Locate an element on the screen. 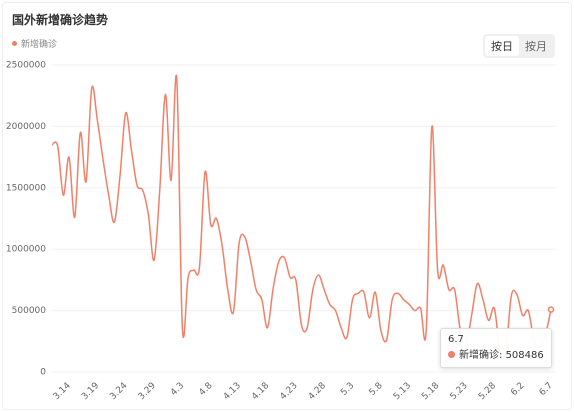  y-tick-label: 0 is located at coordinates (43, 373).